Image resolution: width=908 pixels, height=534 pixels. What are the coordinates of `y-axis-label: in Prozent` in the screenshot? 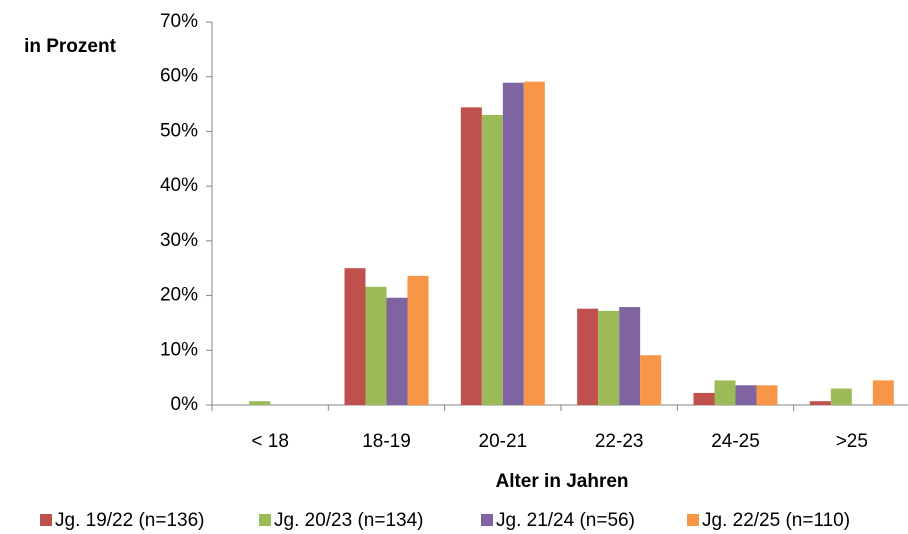 It's located at (70, 46).